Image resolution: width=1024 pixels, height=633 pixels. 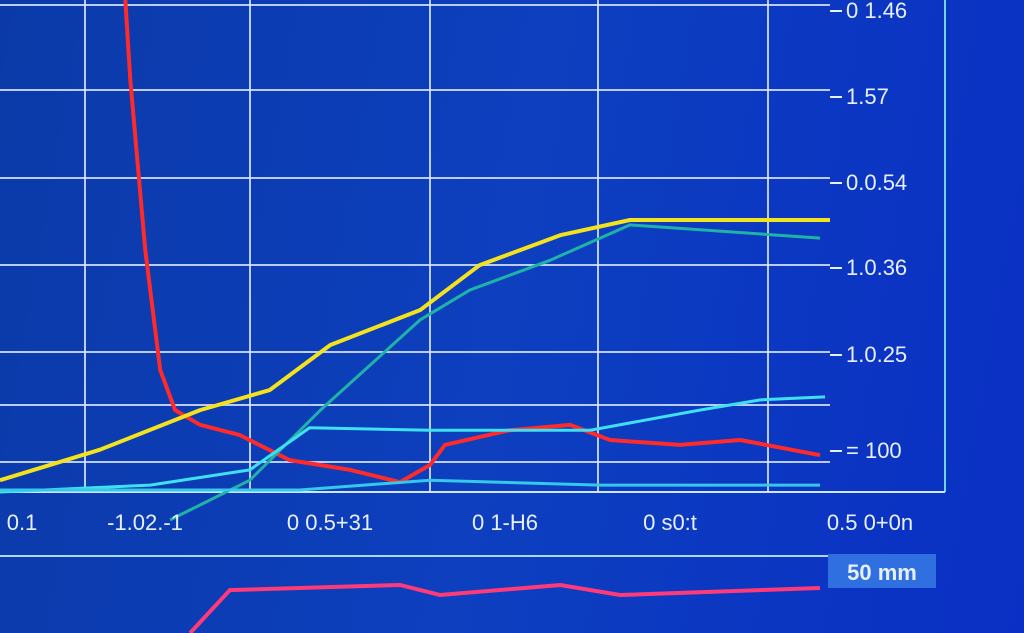 I want to click on y-tick-label: = 100, so click(x=874, y=450).